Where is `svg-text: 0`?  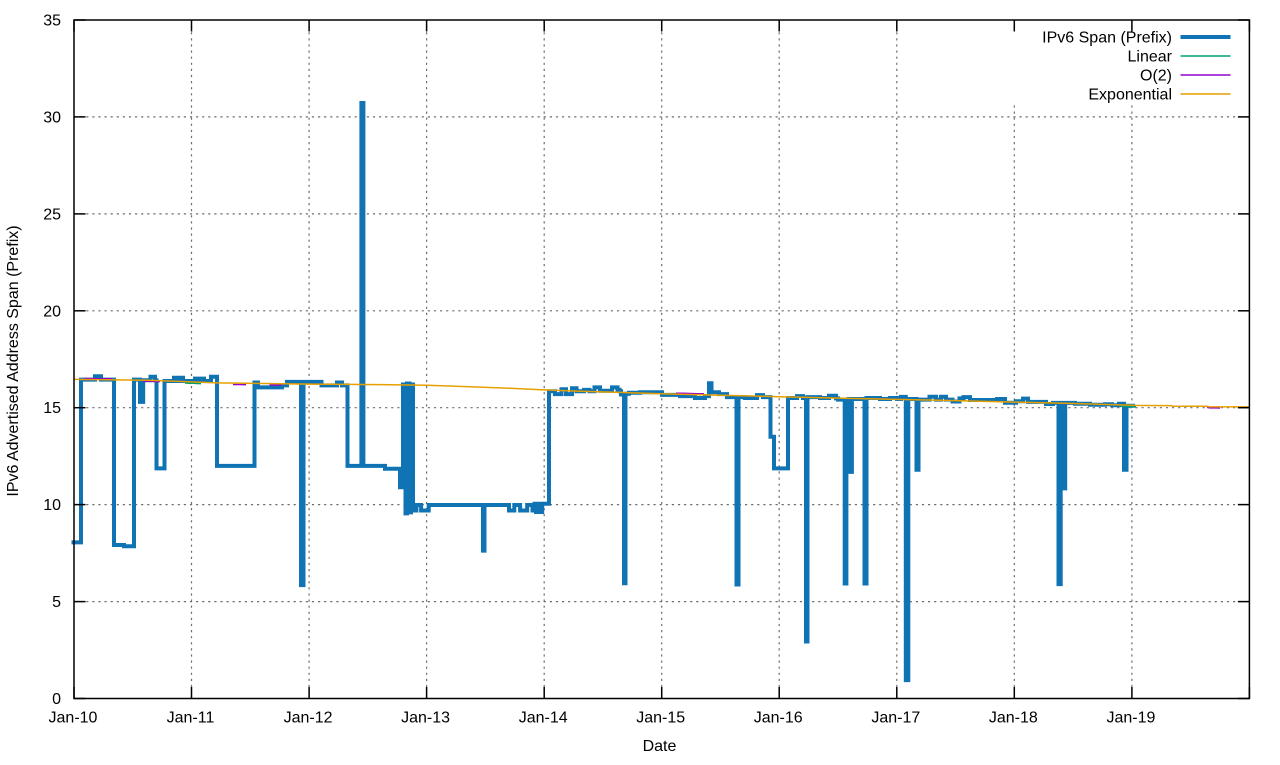
svg-text: 0 is located at coordinates (56, 699).